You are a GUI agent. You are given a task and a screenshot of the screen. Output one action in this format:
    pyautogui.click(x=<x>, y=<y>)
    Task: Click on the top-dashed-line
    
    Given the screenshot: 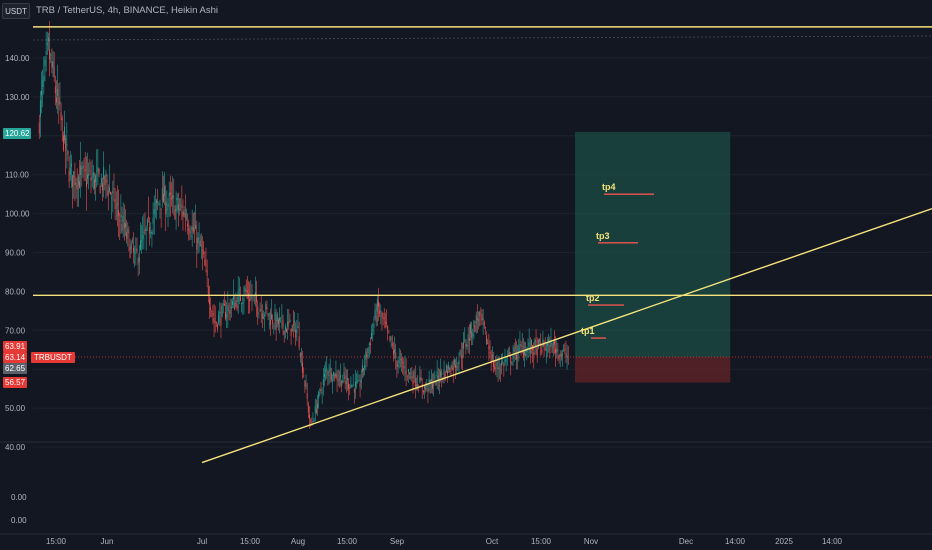 What is the action you would take?
    pyautogui.click(x=482, y=38)
    